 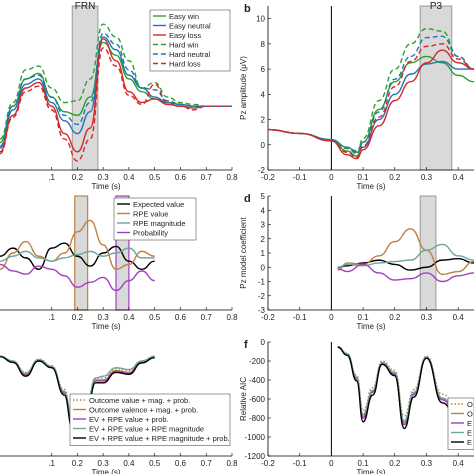 What do you see at coordinates (263, 239) in the screenshot?
I see `y-tick-label: 2` at bounding box center [263, 239].